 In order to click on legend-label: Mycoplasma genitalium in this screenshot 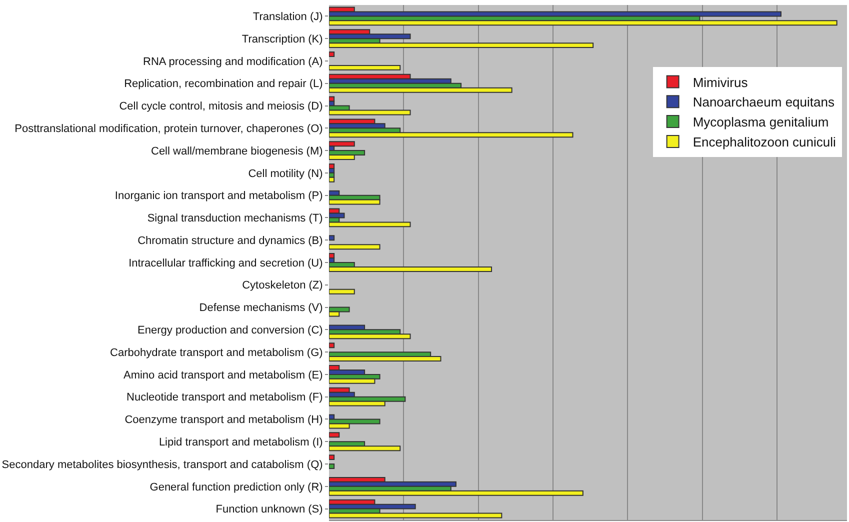, I will do `click(760, 122)`.